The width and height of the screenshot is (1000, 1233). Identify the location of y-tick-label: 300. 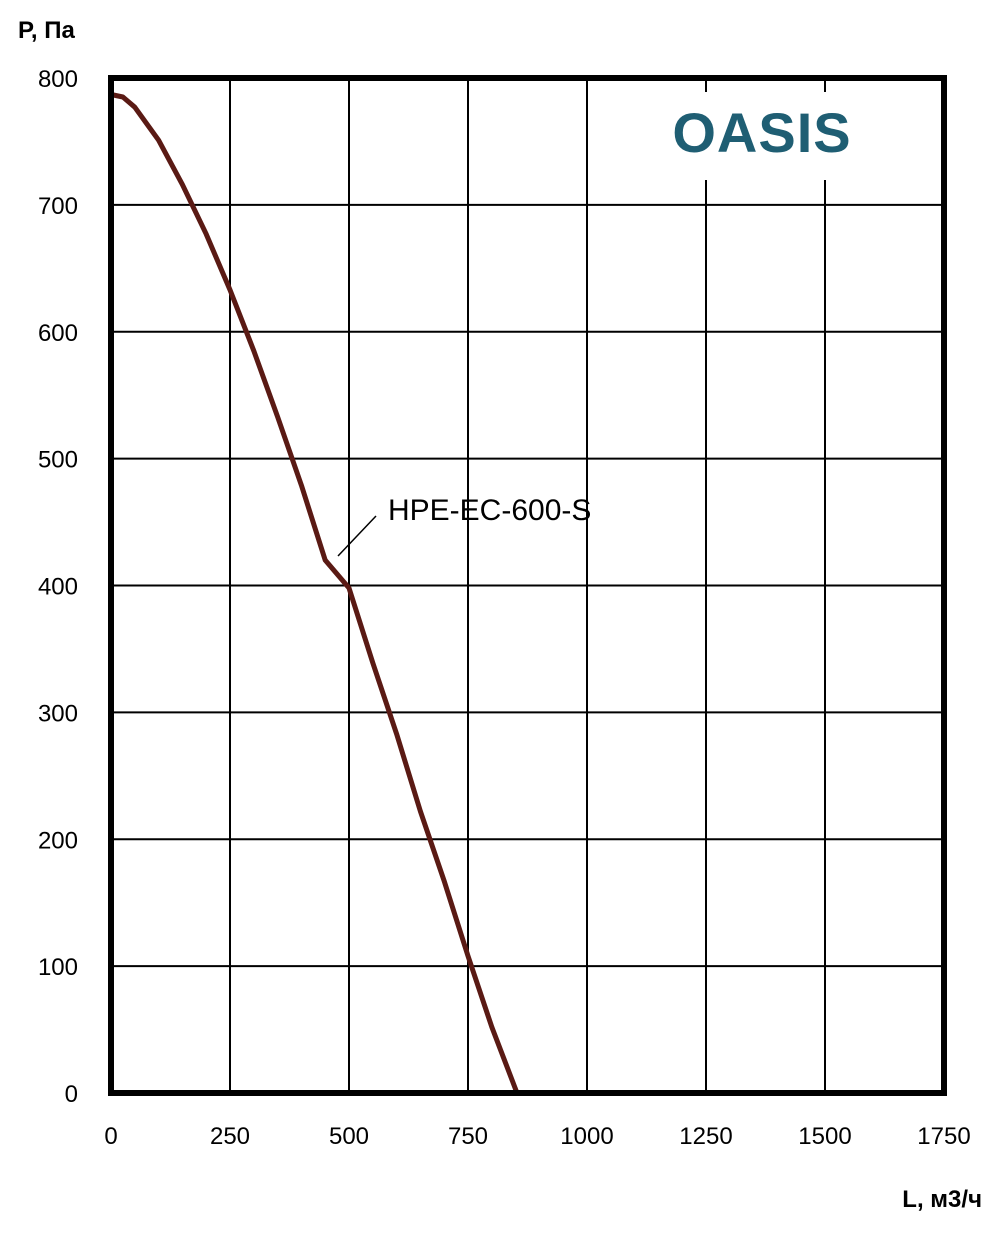
(58, 713).